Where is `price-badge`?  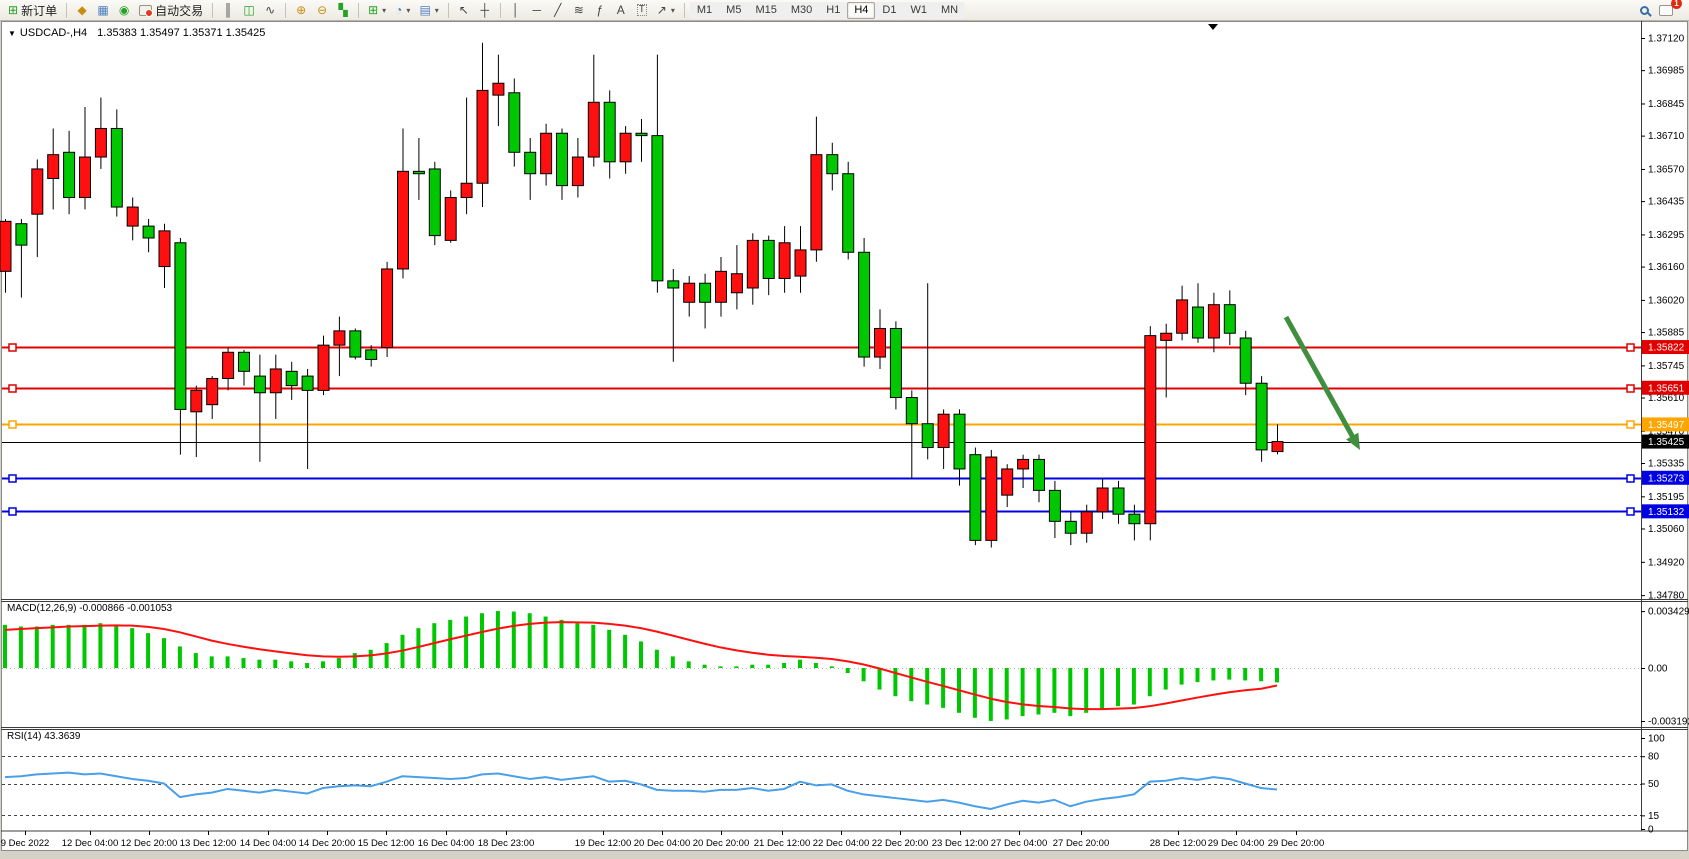
price-badge is located at coordinates (1665, 347).